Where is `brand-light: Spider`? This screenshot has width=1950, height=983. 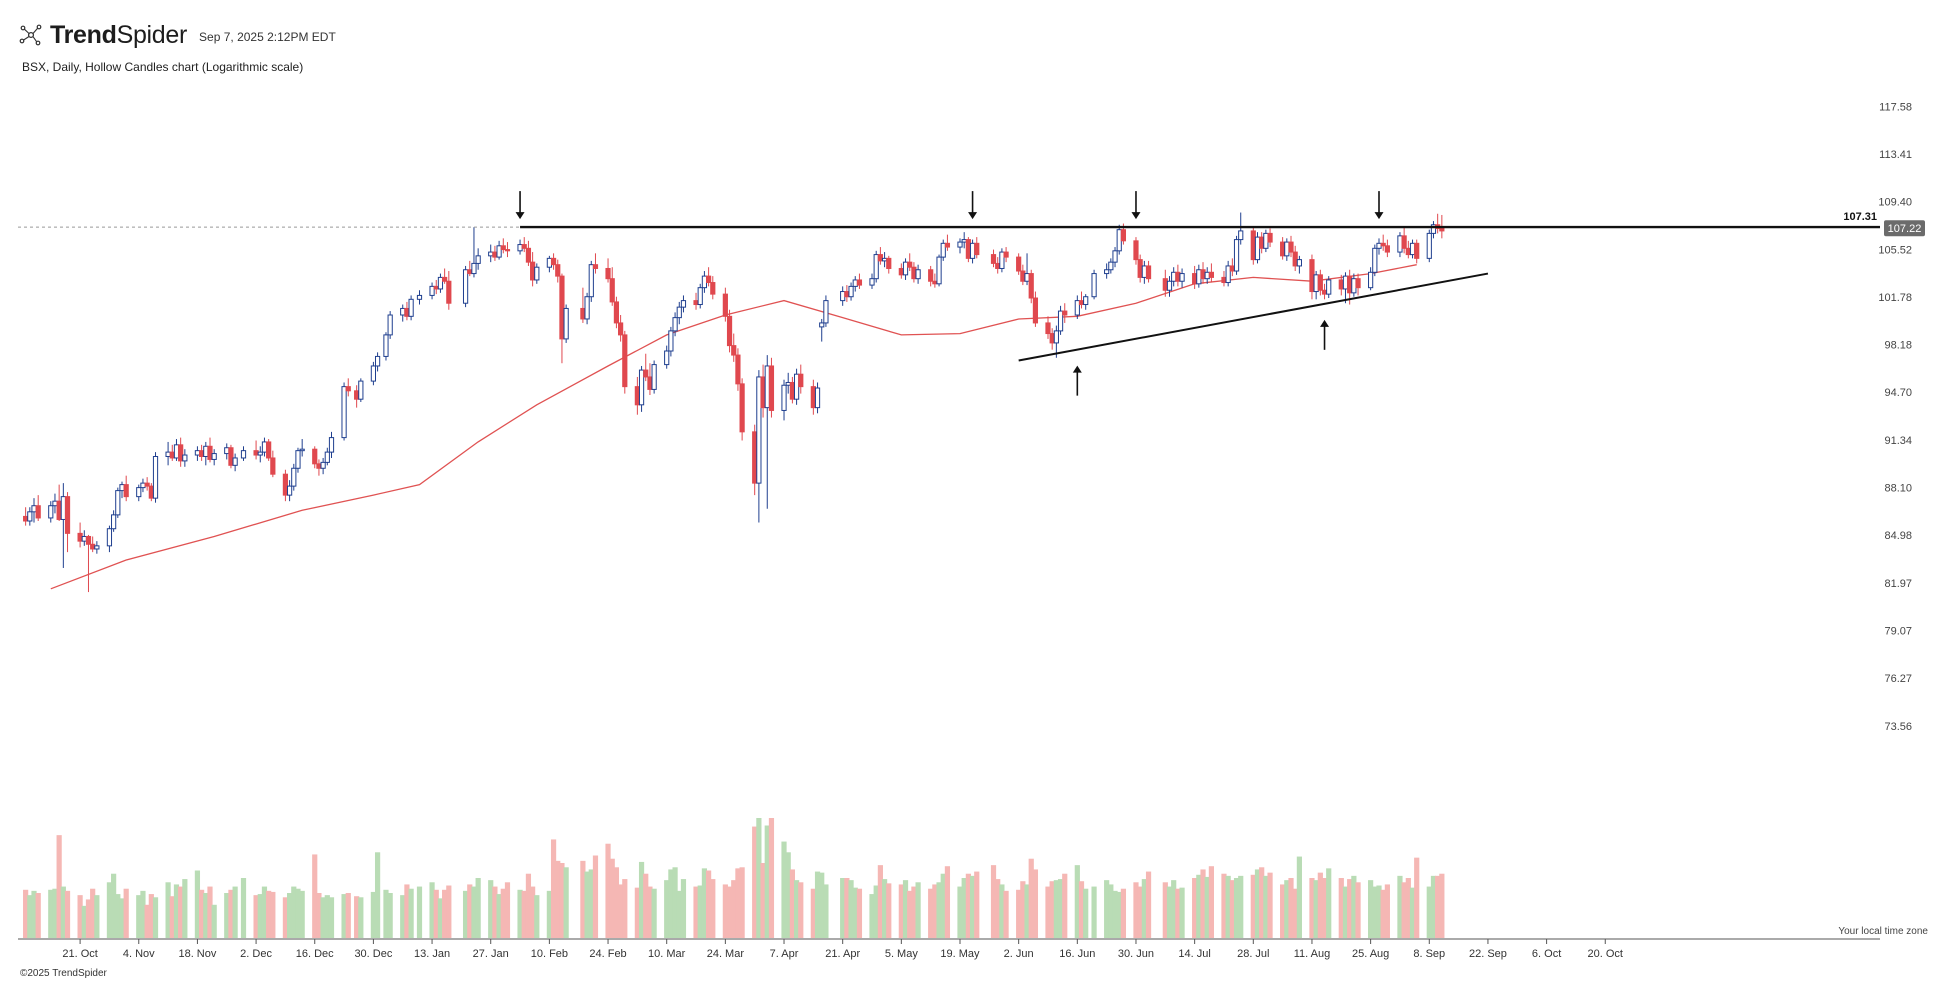
brand-light: Spider is located at coordinates (152, 34).